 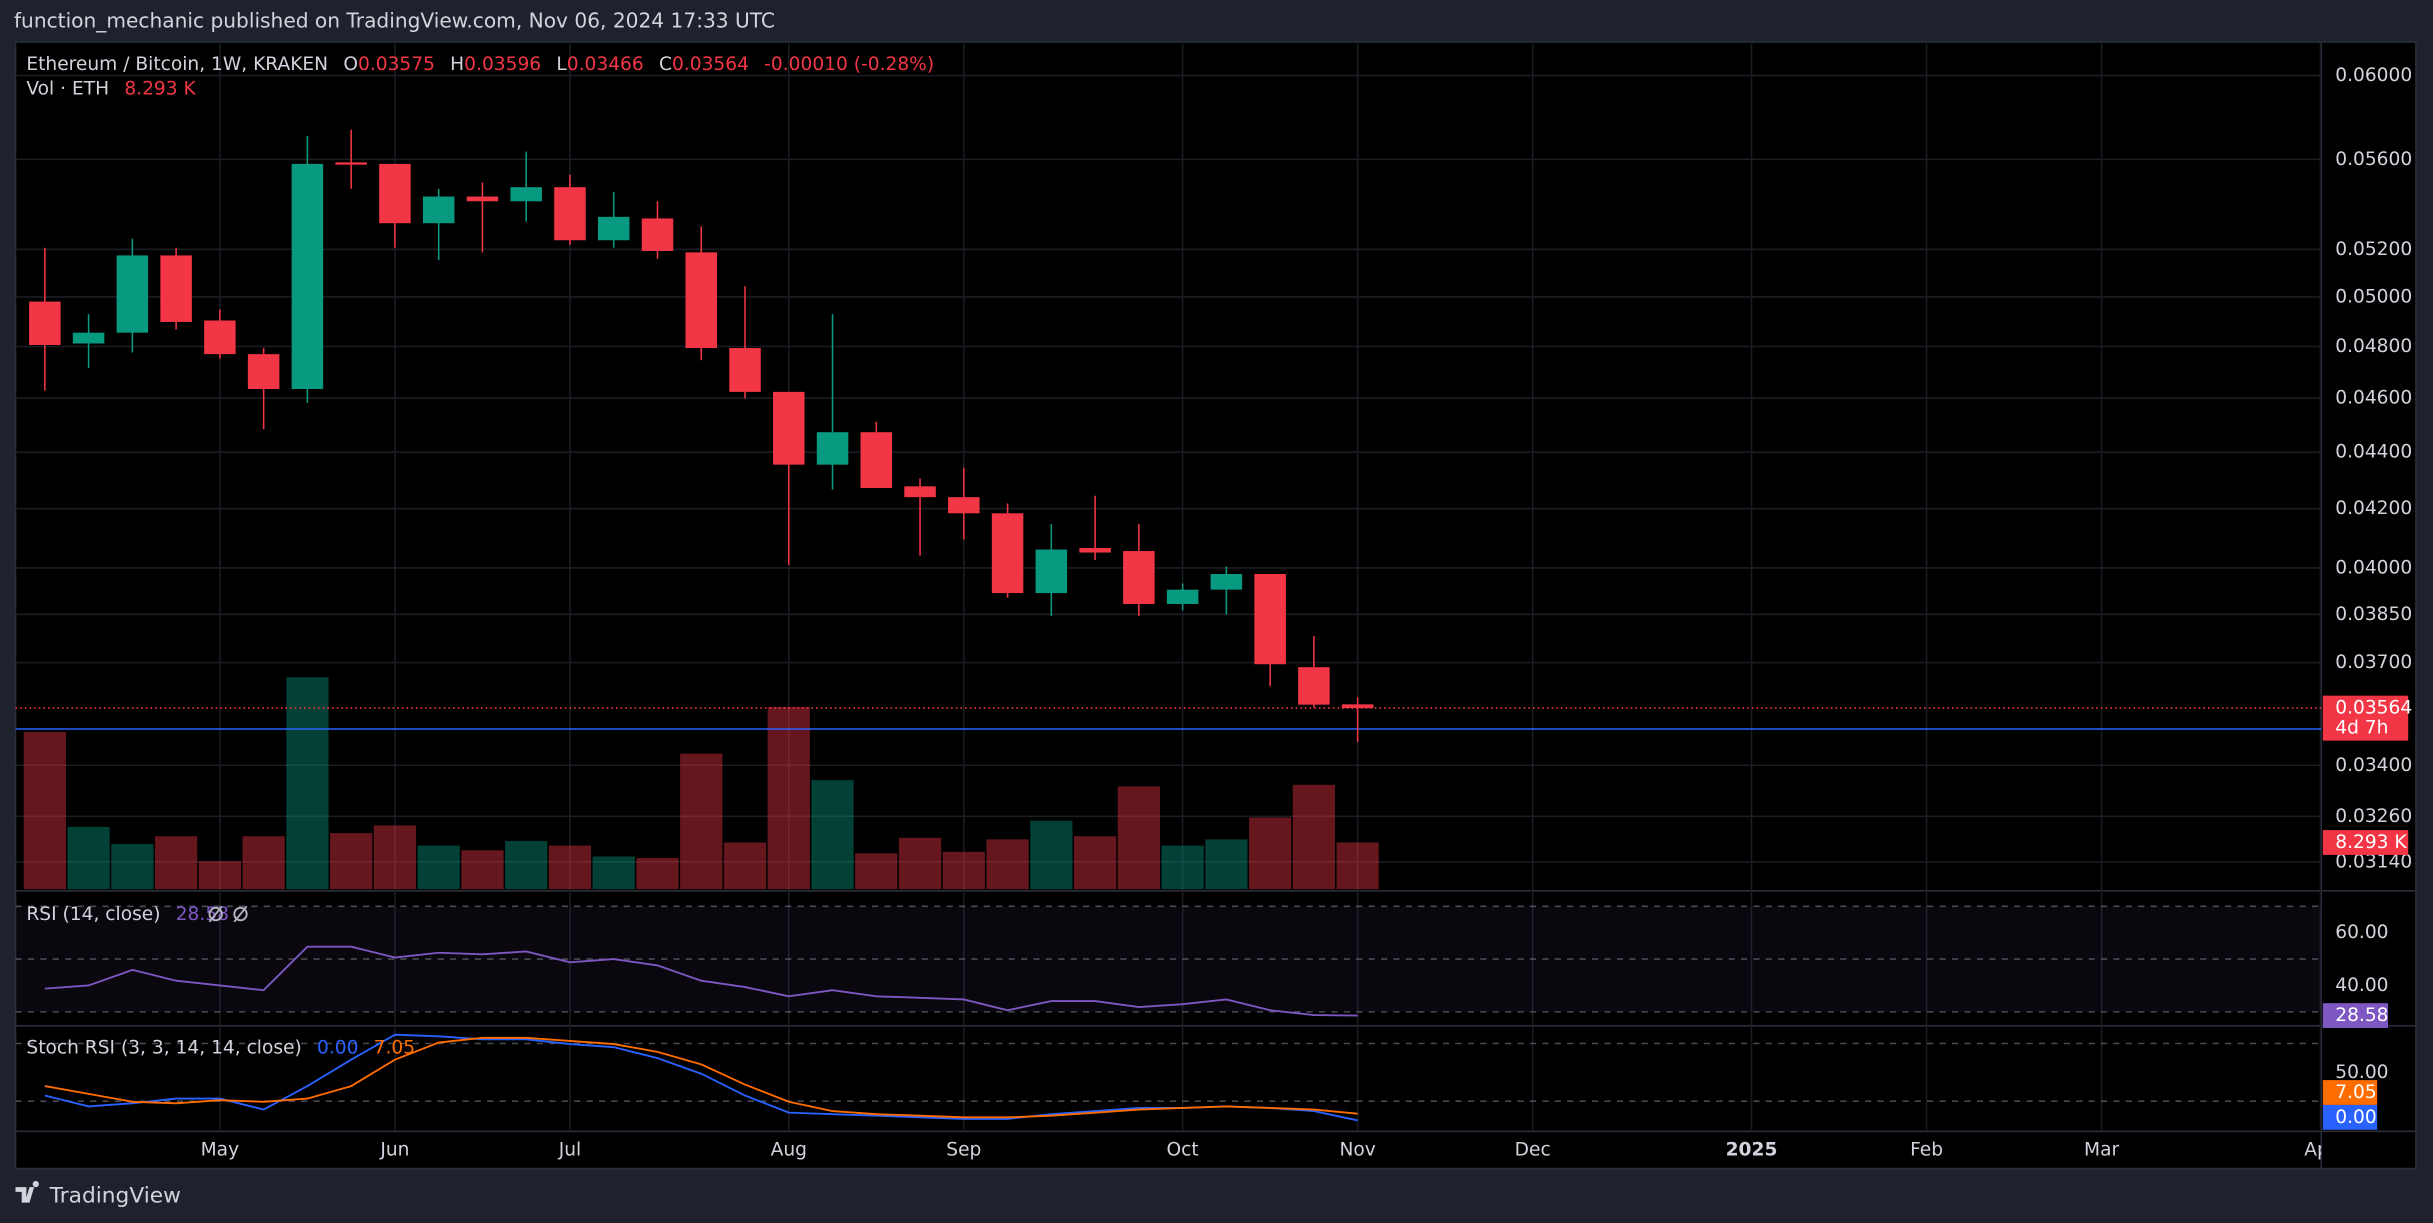 What do you see at coordinates (1926, 1149) in the screenshot?
I see `x-tick-label: Feb` at bounding box center [1926, 1149].